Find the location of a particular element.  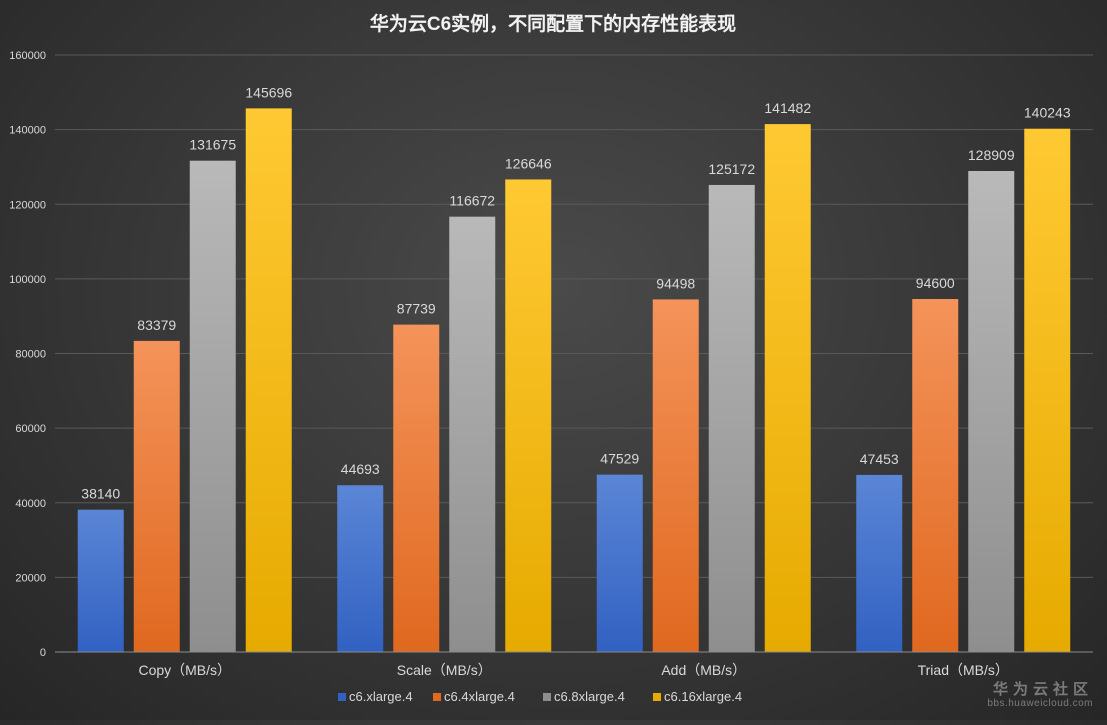

legend-item: c6.xlarge.4 is located at coordinates (375, 696).